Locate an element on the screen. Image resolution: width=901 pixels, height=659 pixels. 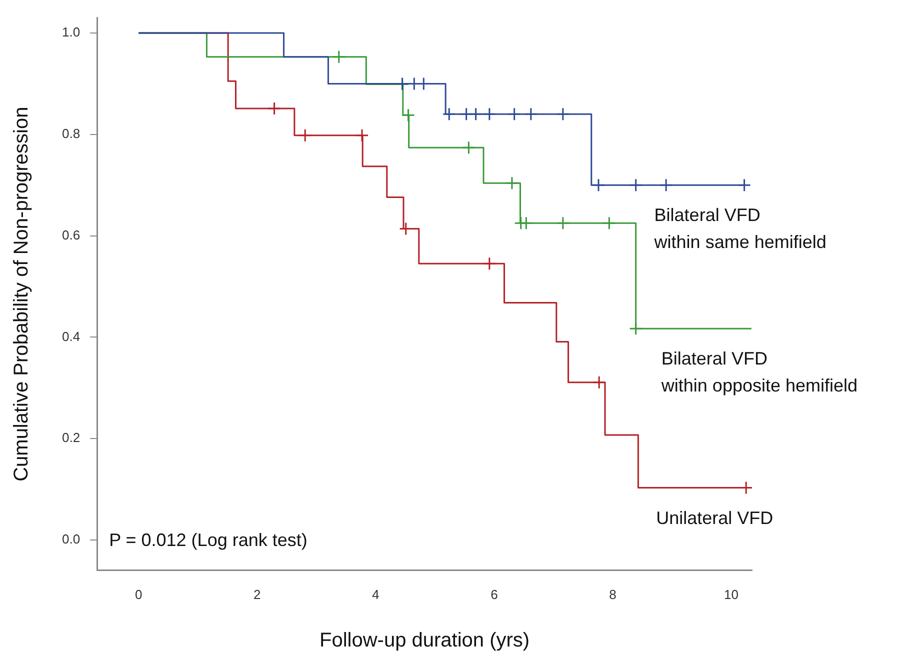
x-tick-label: 0 is located at coordinates (138, 594).